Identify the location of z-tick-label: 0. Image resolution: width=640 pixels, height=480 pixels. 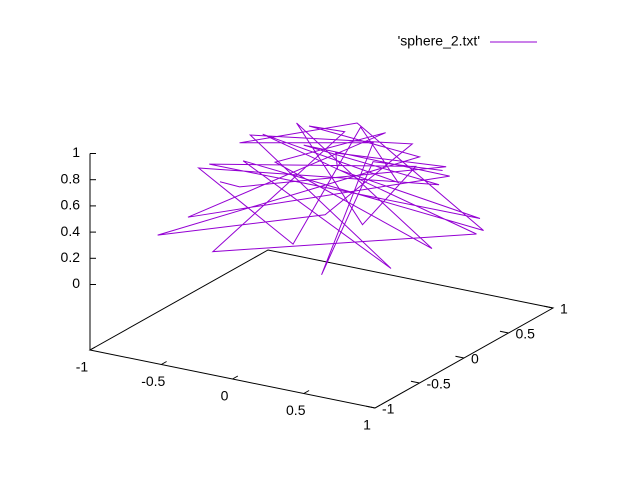
(76, 283).